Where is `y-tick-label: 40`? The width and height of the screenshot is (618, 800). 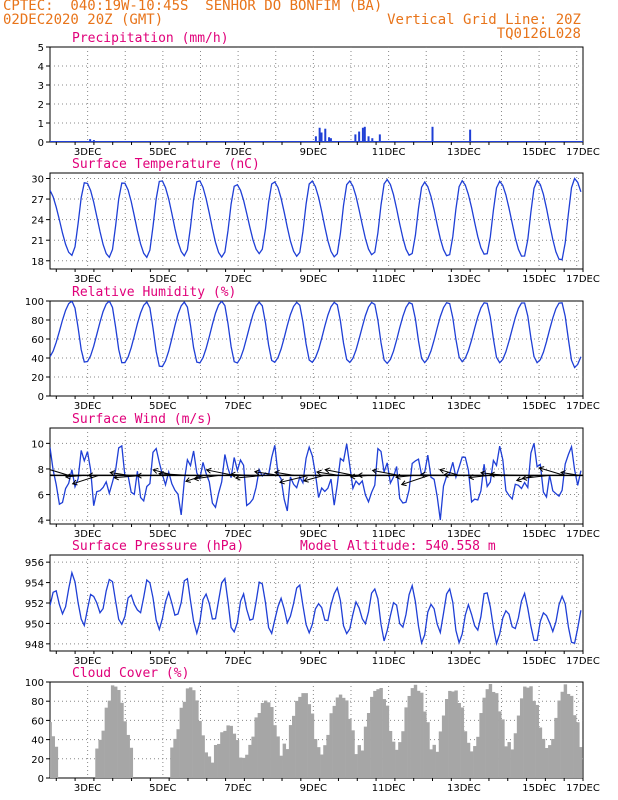 y-tick-label: 40 is located at coordinates (37, 741).